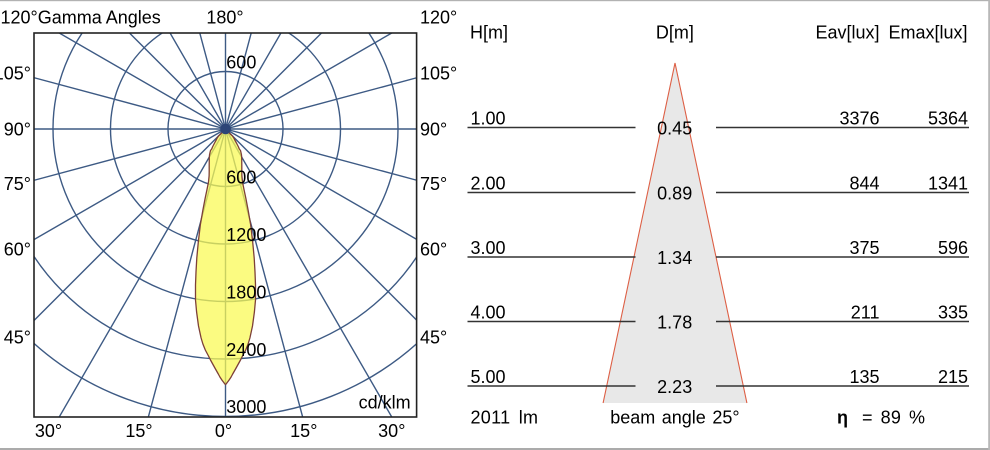 The height and width of the screenshot is (450, 990). Describe the element at coordinates (948, 184) in the screenshot. I see `svg-text: 1341` at that location.